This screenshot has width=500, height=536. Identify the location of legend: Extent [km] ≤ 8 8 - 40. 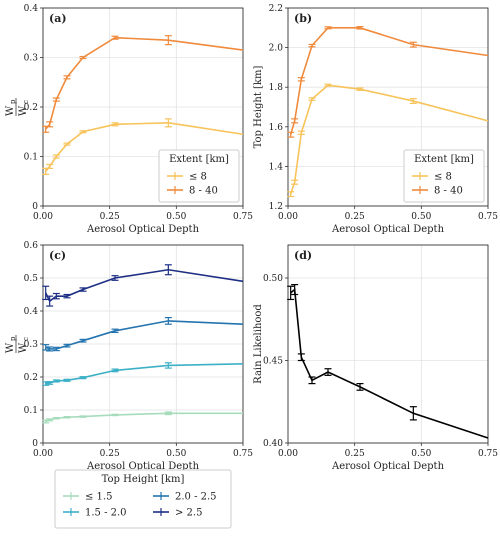
(444, 176).